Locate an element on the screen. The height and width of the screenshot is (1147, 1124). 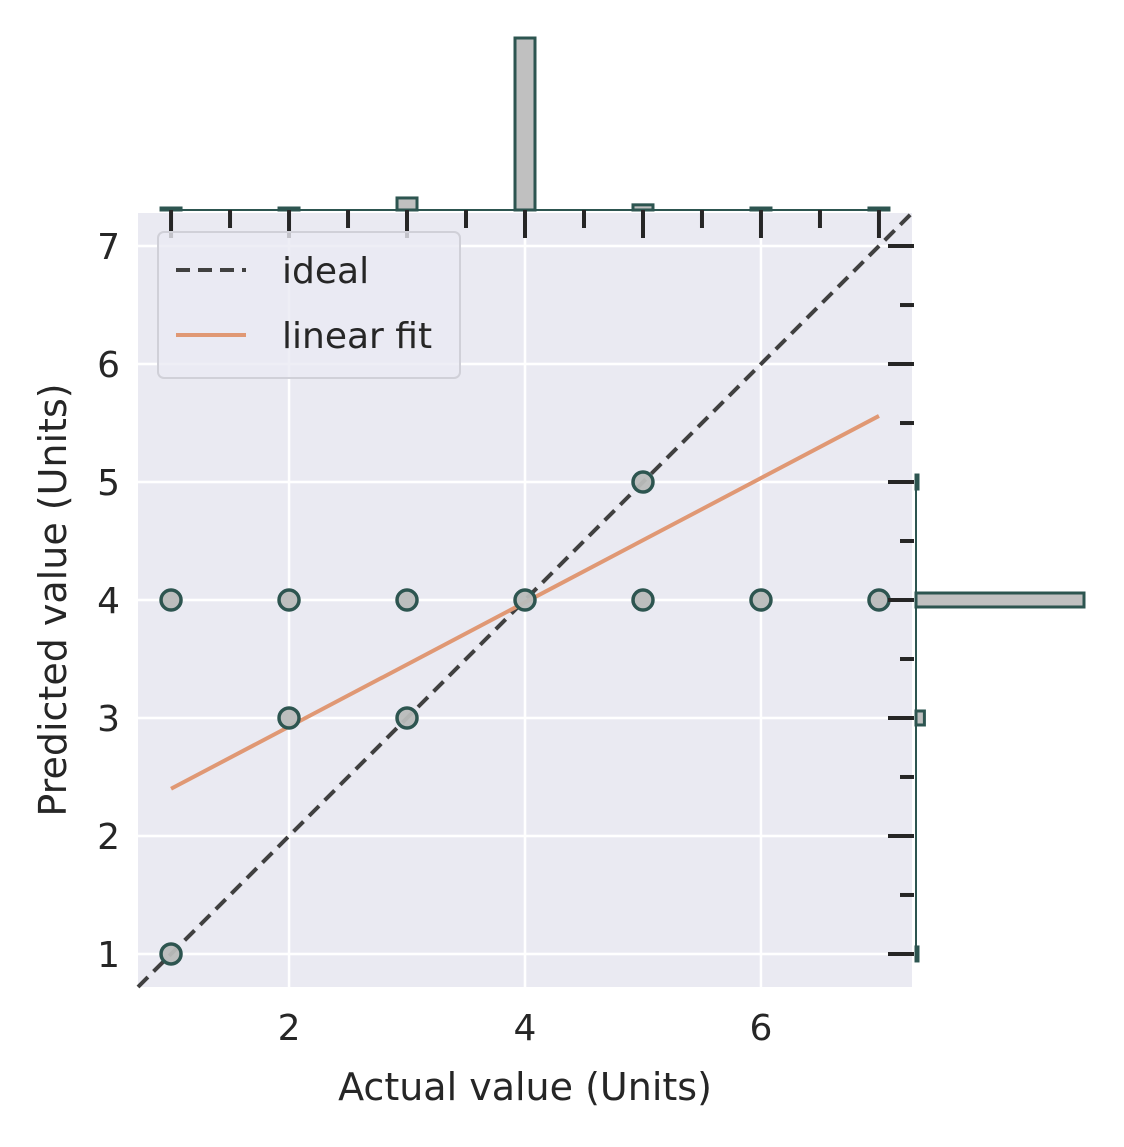
x-tick-label: 6 is located at coordinates (761, 1028).